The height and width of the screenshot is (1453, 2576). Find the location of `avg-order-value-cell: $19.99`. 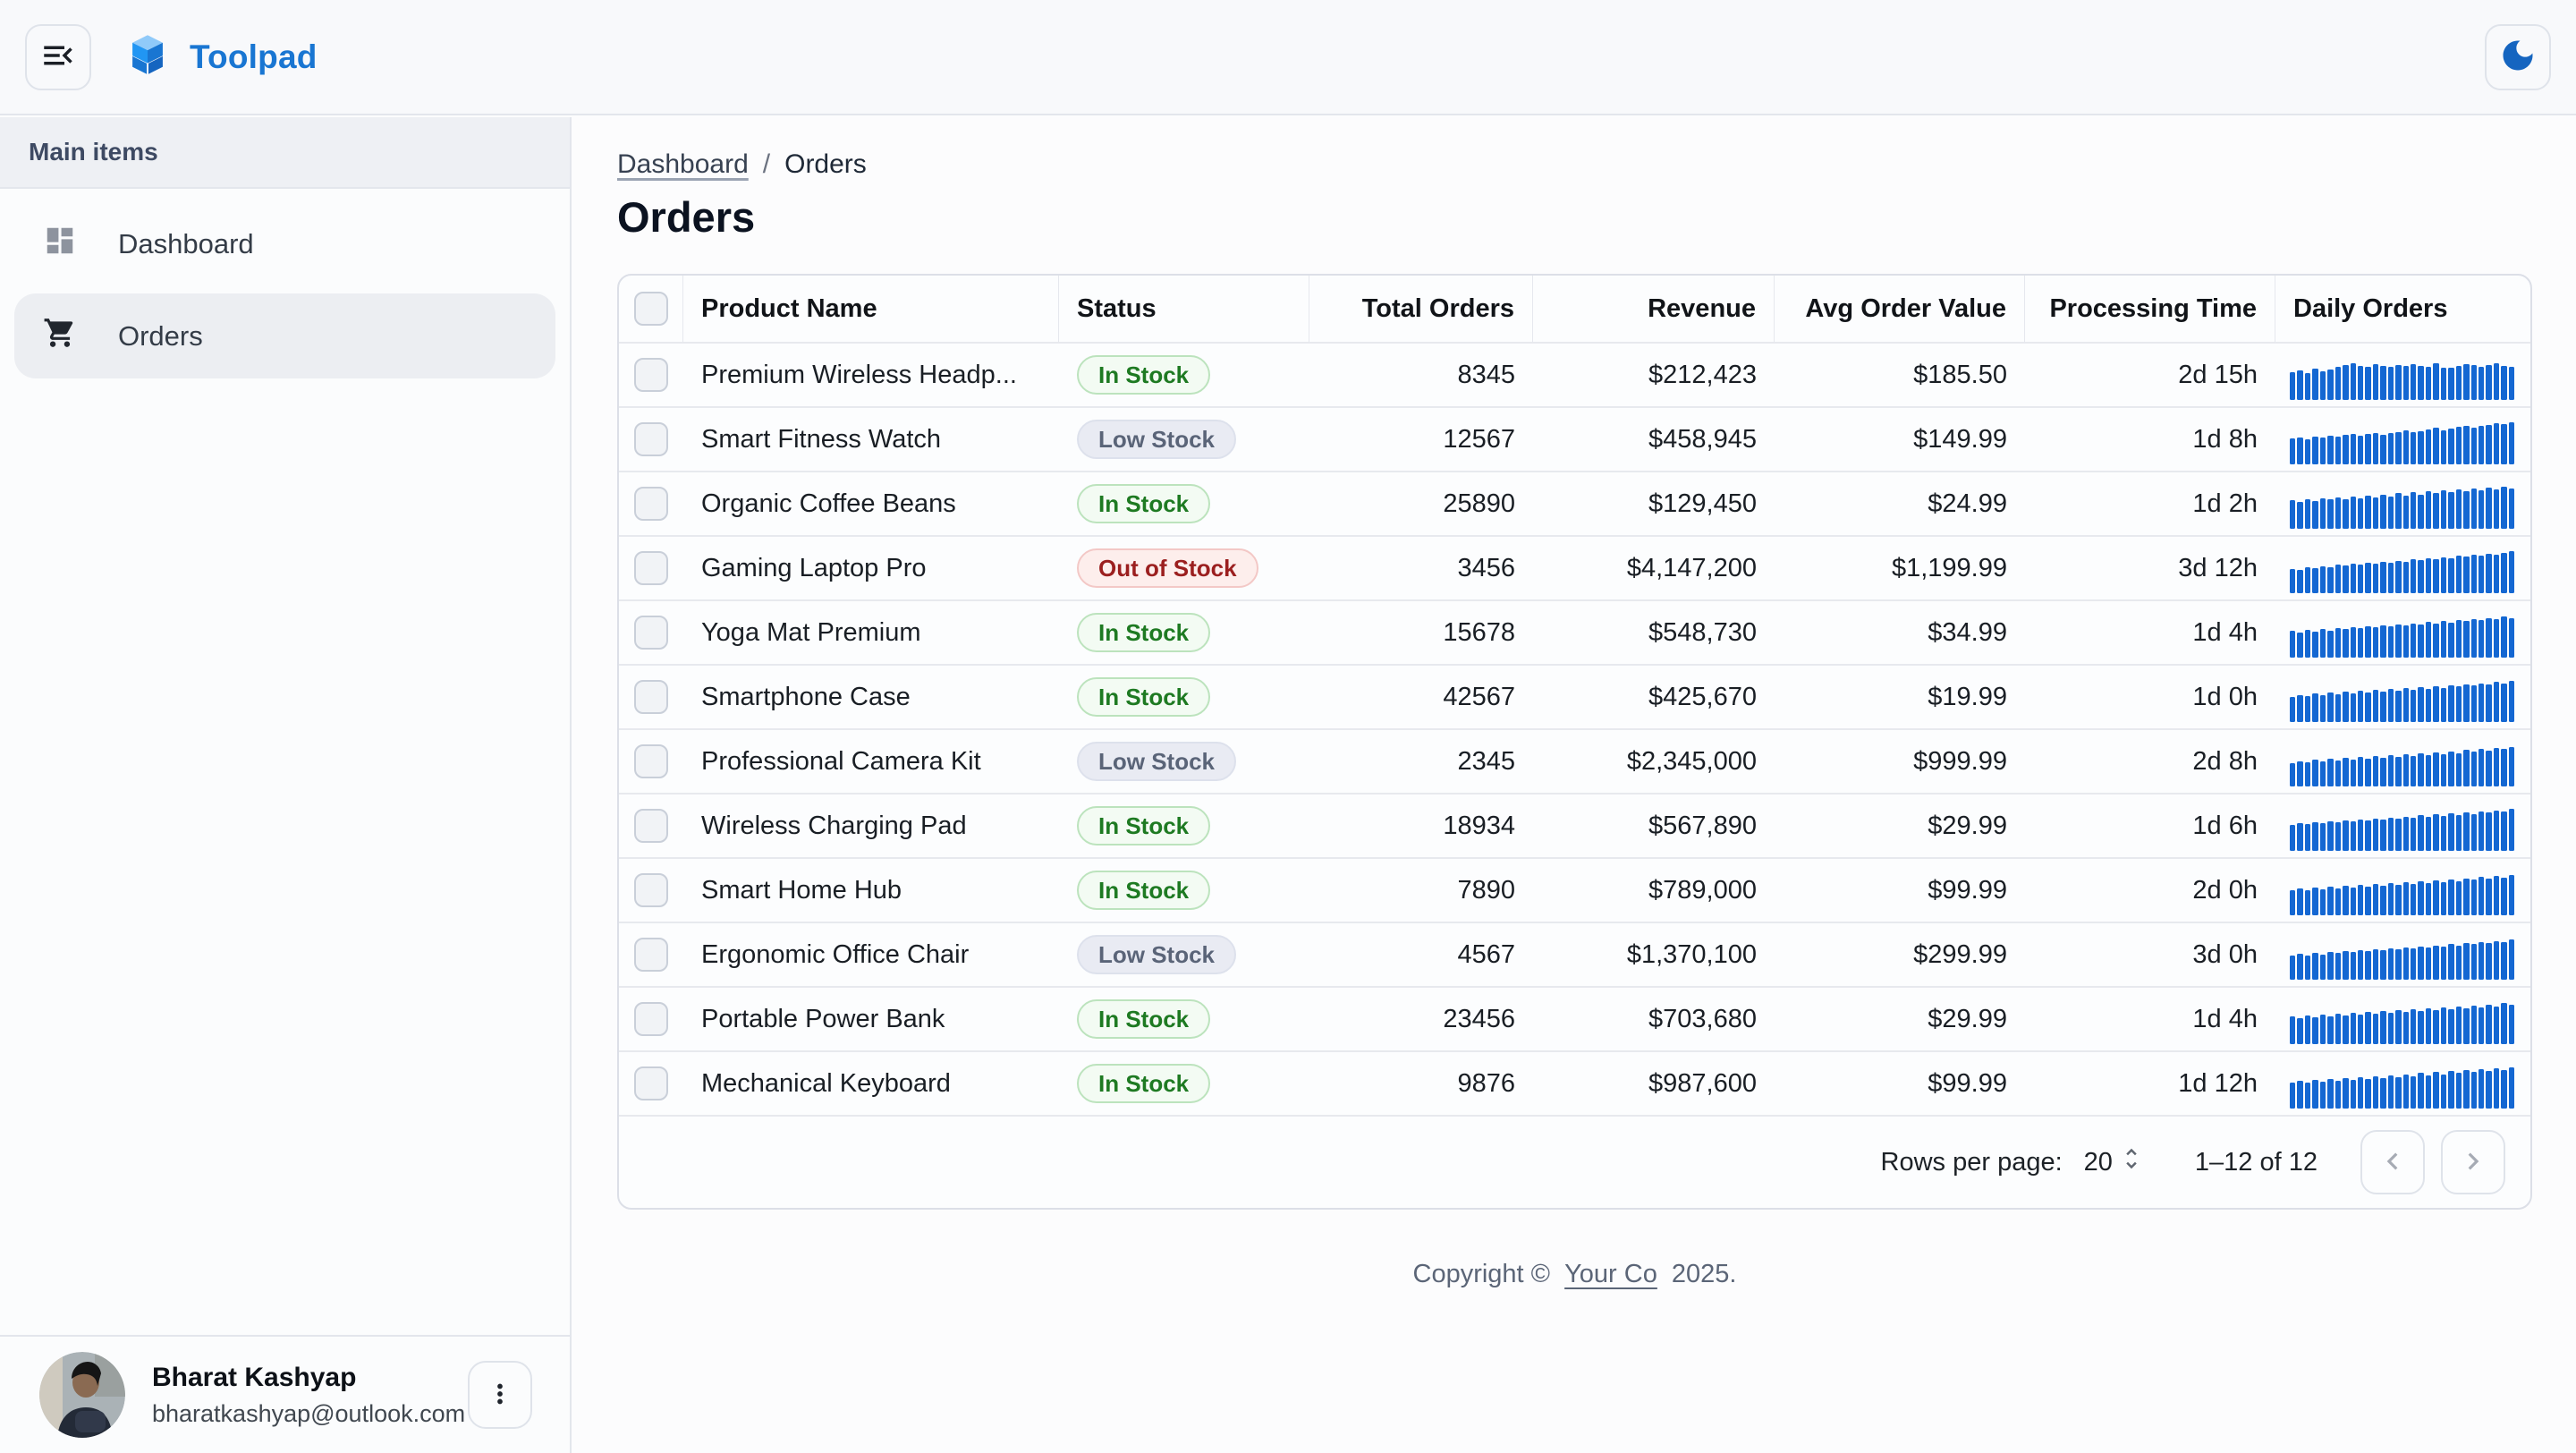

avg-order-value-cell: $19.99 is located at coordinates (1967, 696).